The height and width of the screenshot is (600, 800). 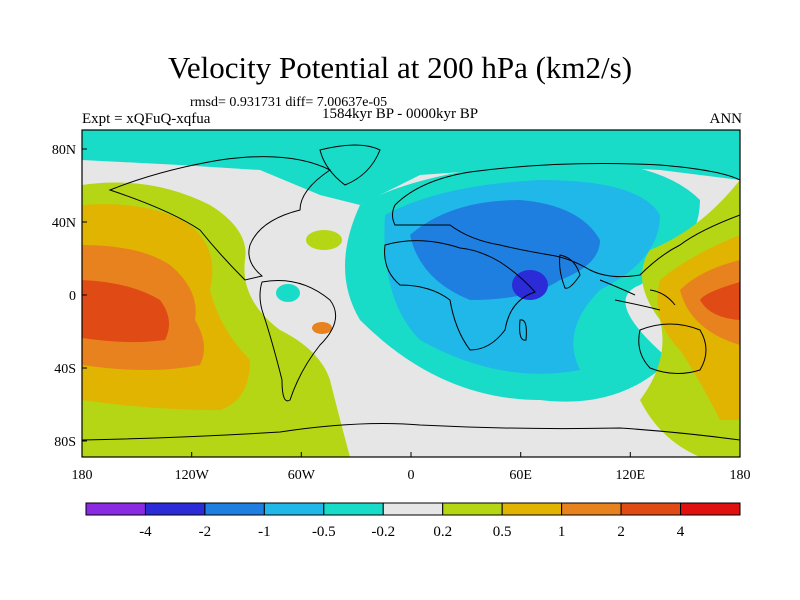 I want to click on lon-label: 60W, so click(x=302, y=475).